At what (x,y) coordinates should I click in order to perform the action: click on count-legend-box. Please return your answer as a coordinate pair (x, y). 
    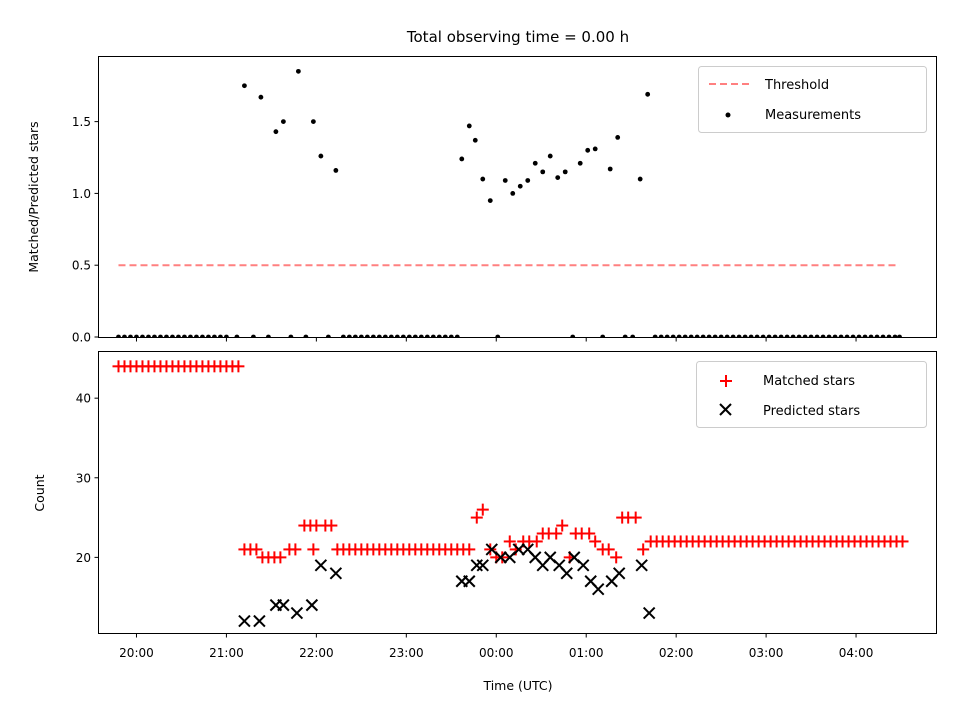
    Looking at the image, I should click on (811, 394).